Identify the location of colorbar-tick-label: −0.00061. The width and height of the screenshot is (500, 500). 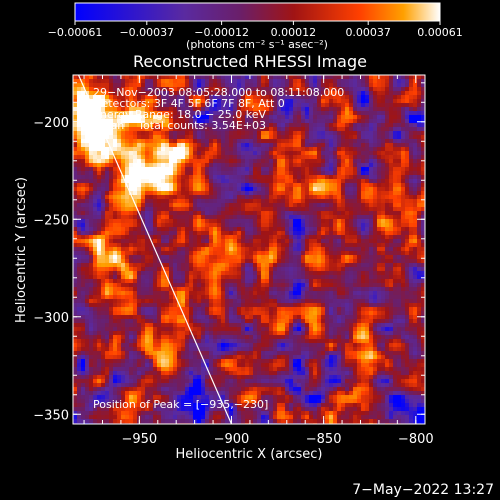
(75, 32).